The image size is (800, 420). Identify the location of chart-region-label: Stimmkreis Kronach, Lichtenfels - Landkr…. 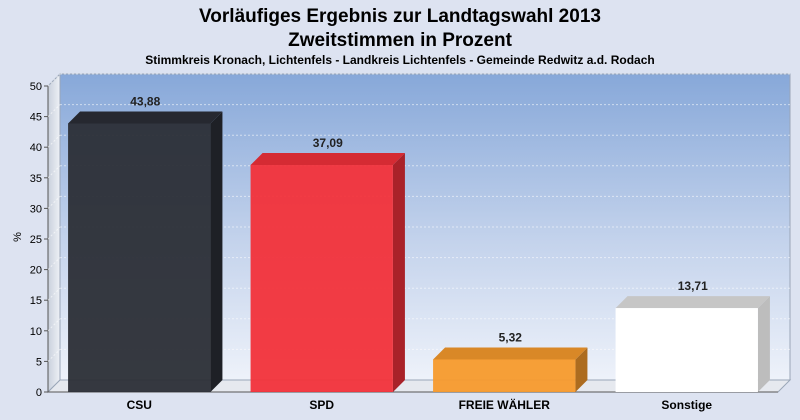
(399, 60).